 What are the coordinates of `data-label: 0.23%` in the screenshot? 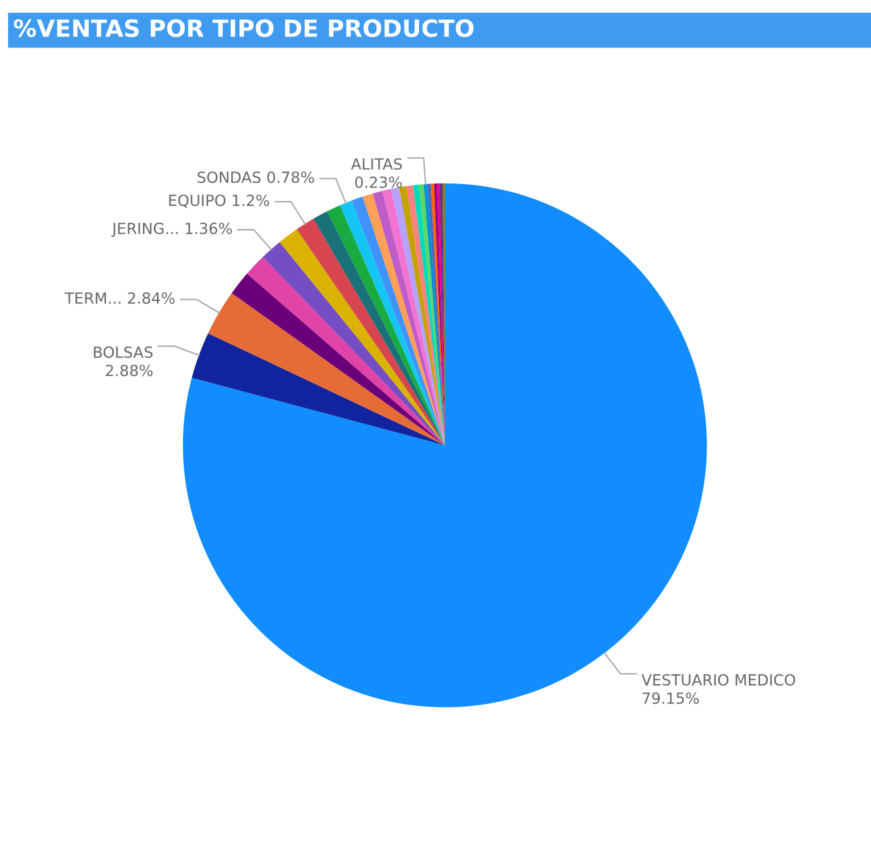 It's located at (378, 182).